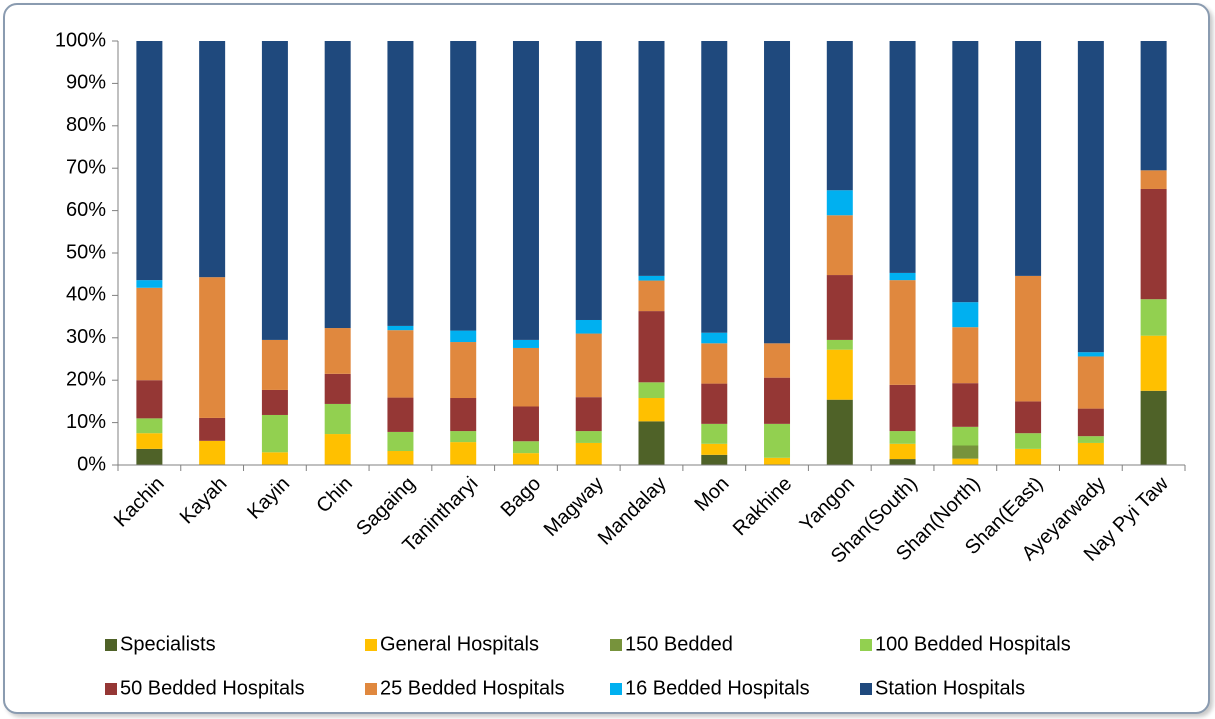 The width and height of the screenshot is (1215, 719). Describe the element at coordinates (86, 337) in the screenshot. I see `y-tick-label: 30%` at that location.